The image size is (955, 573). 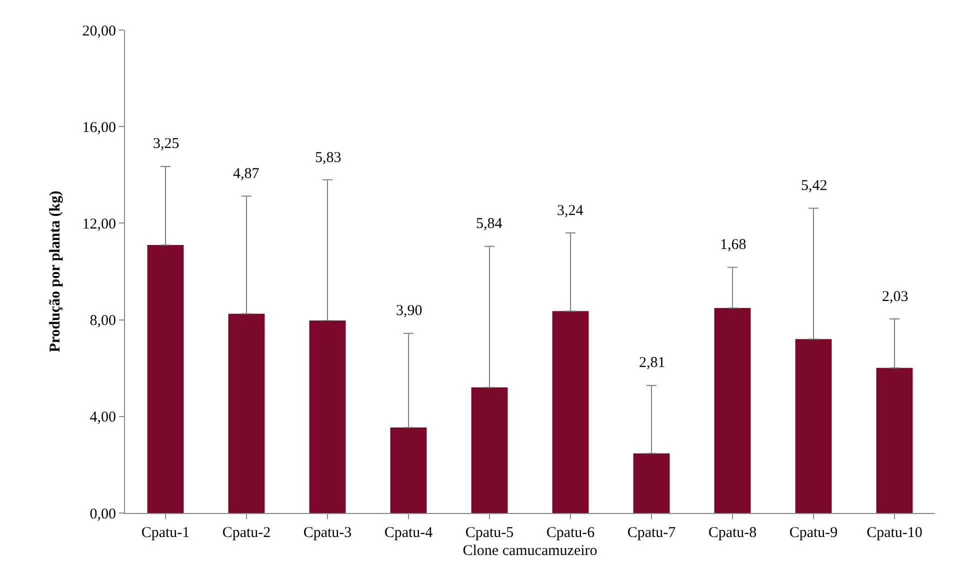 I want to click on y-axis-title: Produção por planta (kg), so click(x=56, y=271).